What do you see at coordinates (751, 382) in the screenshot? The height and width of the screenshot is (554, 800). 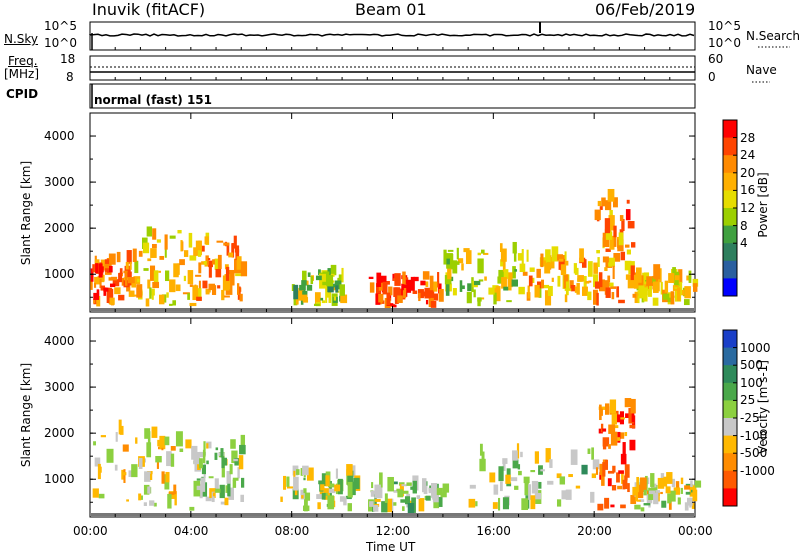 I see `velocity-colorbar-tick-label: 100` at bounding box center [751, 382].